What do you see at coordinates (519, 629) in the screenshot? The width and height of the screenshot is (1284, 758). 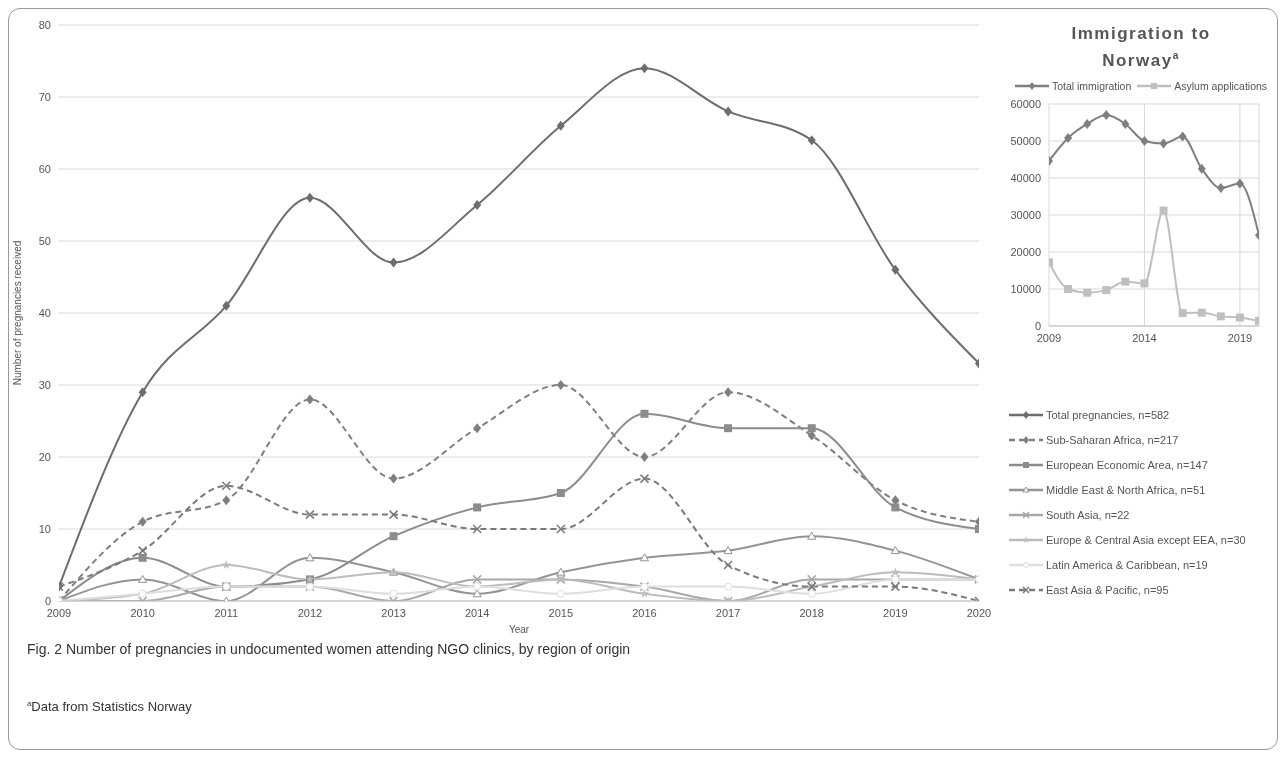 I see `x-axis-title: Year` at bounding box center [519, 629].